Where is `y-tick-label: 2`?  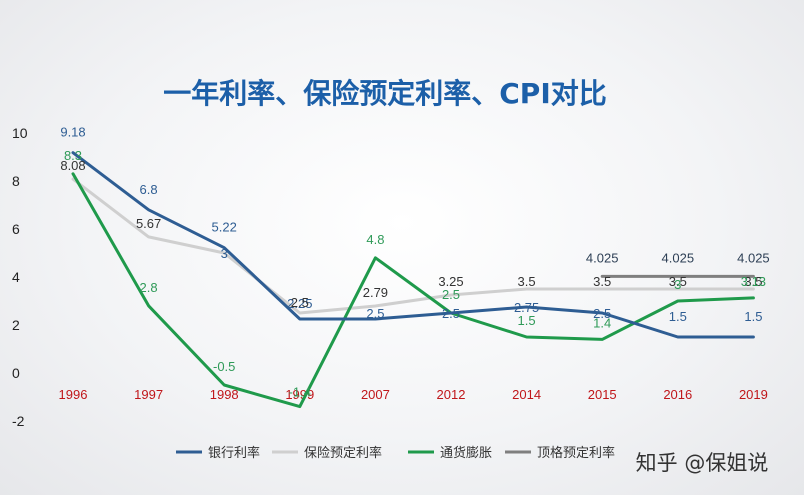
y-tick-label: 2 is located at coordinates (16, 325).